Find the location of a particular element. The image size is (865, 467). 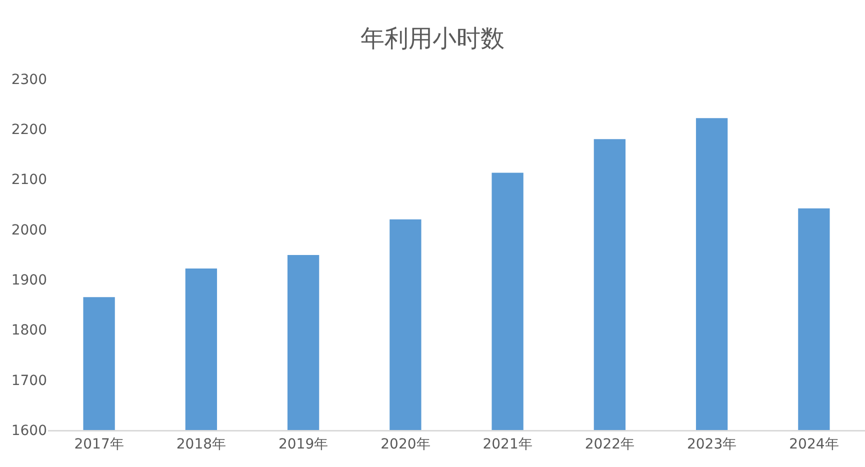

x-tick-label: 2020年 is located at coordinates (405, 444).